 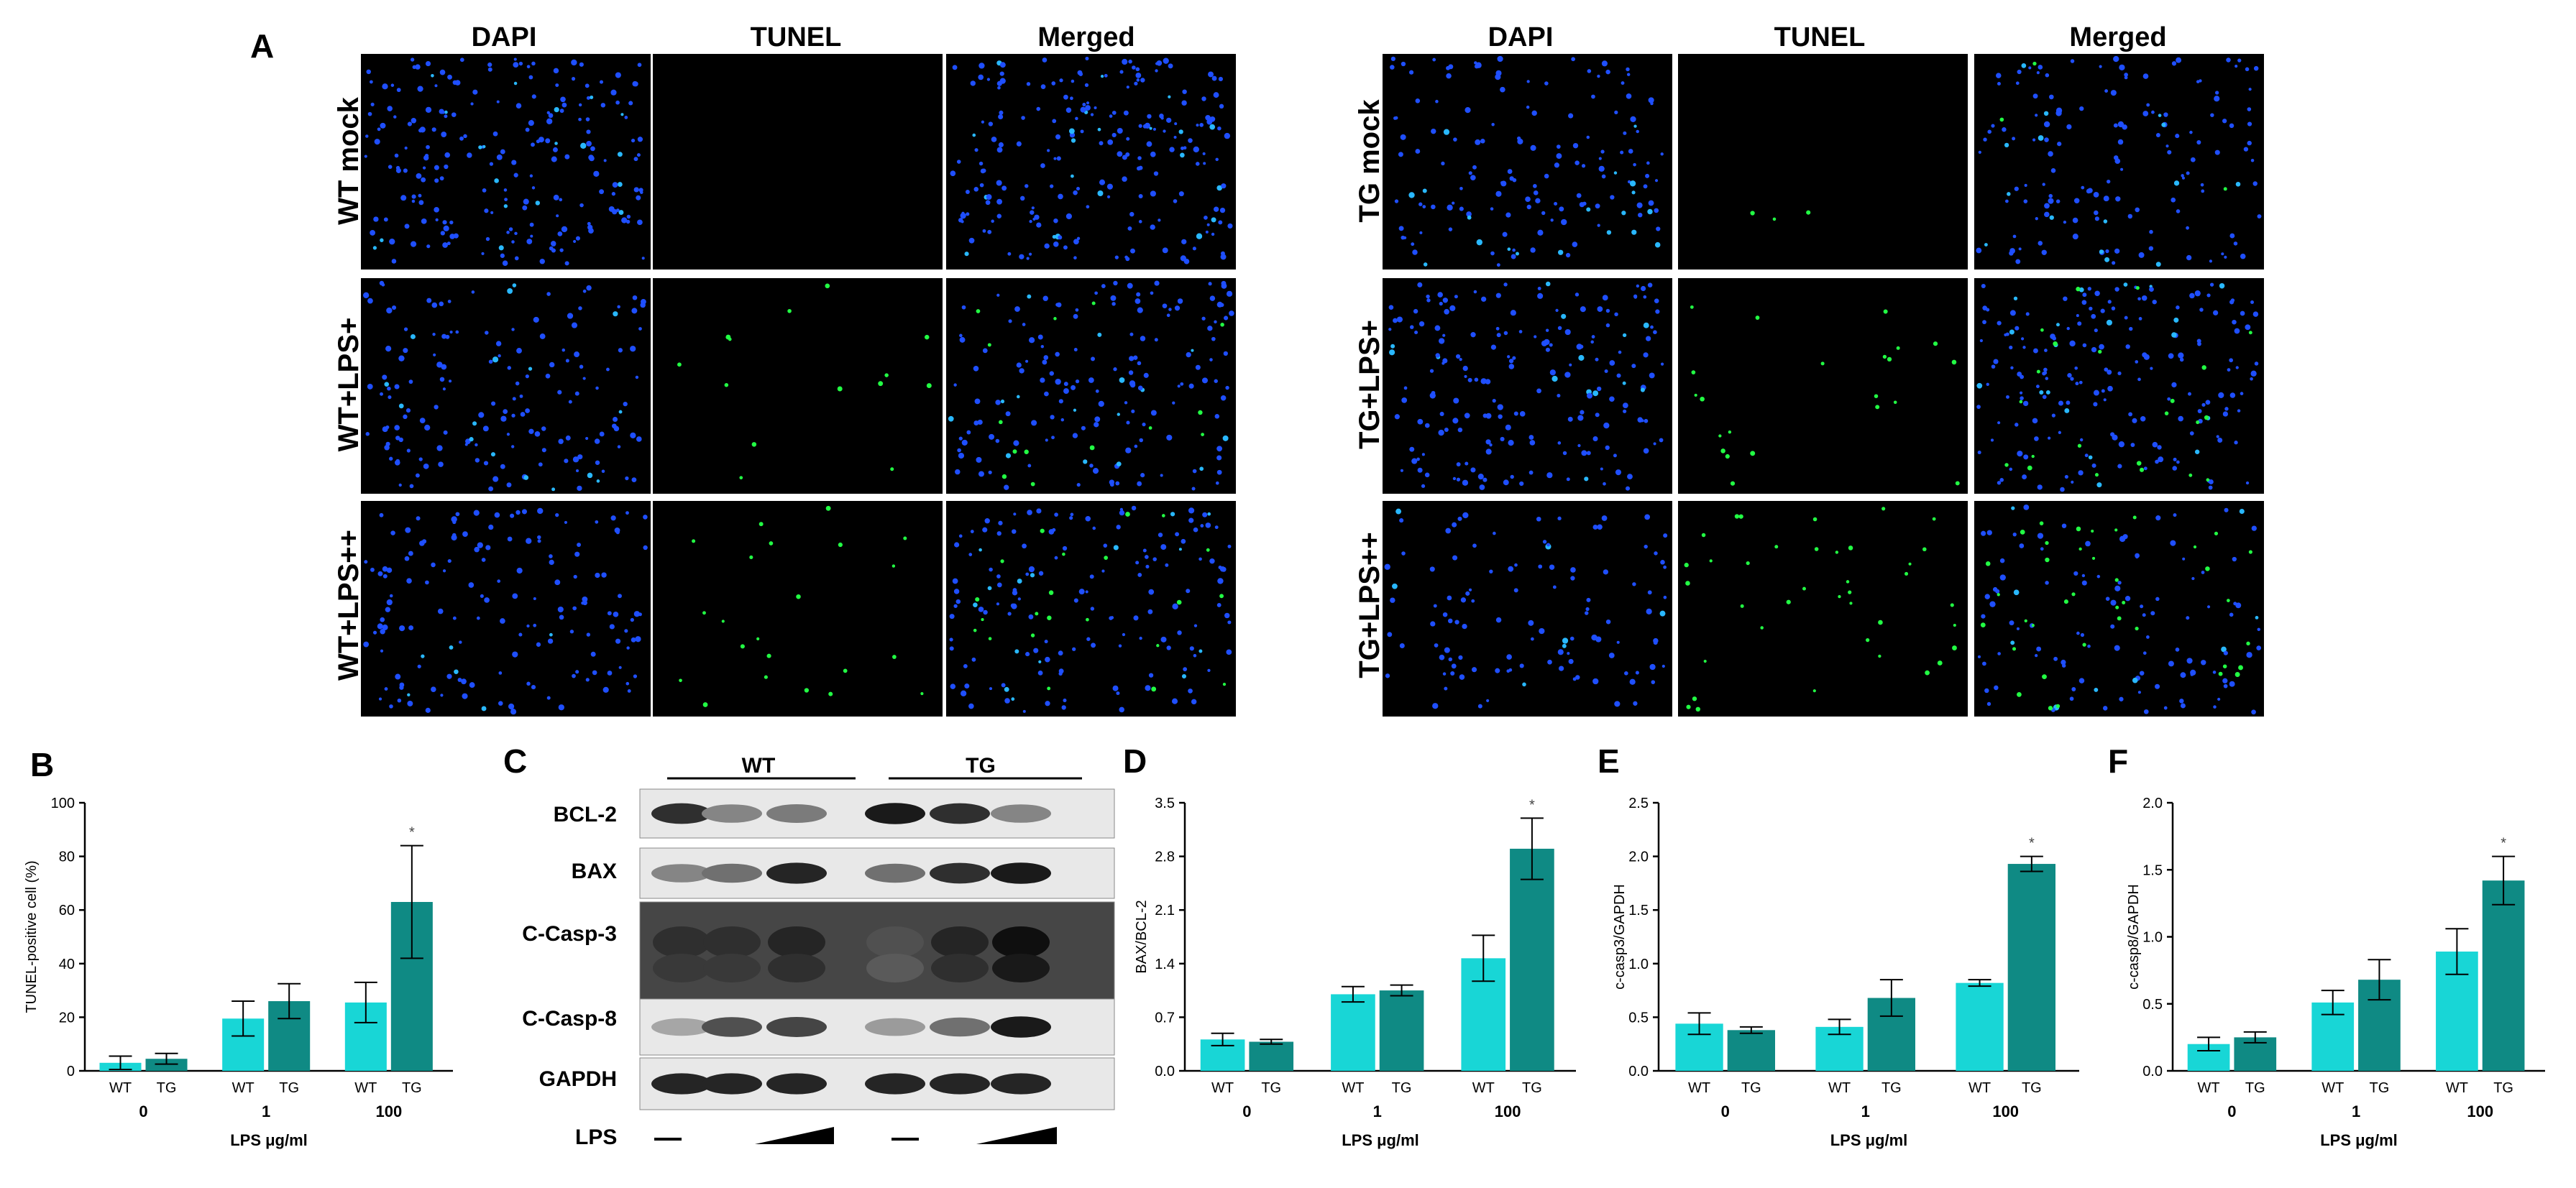 What do you see at coordinates (2032, 1088) in the screenshot?
I see `bar-member-label: TG` at bounding box center [2032, 1088].